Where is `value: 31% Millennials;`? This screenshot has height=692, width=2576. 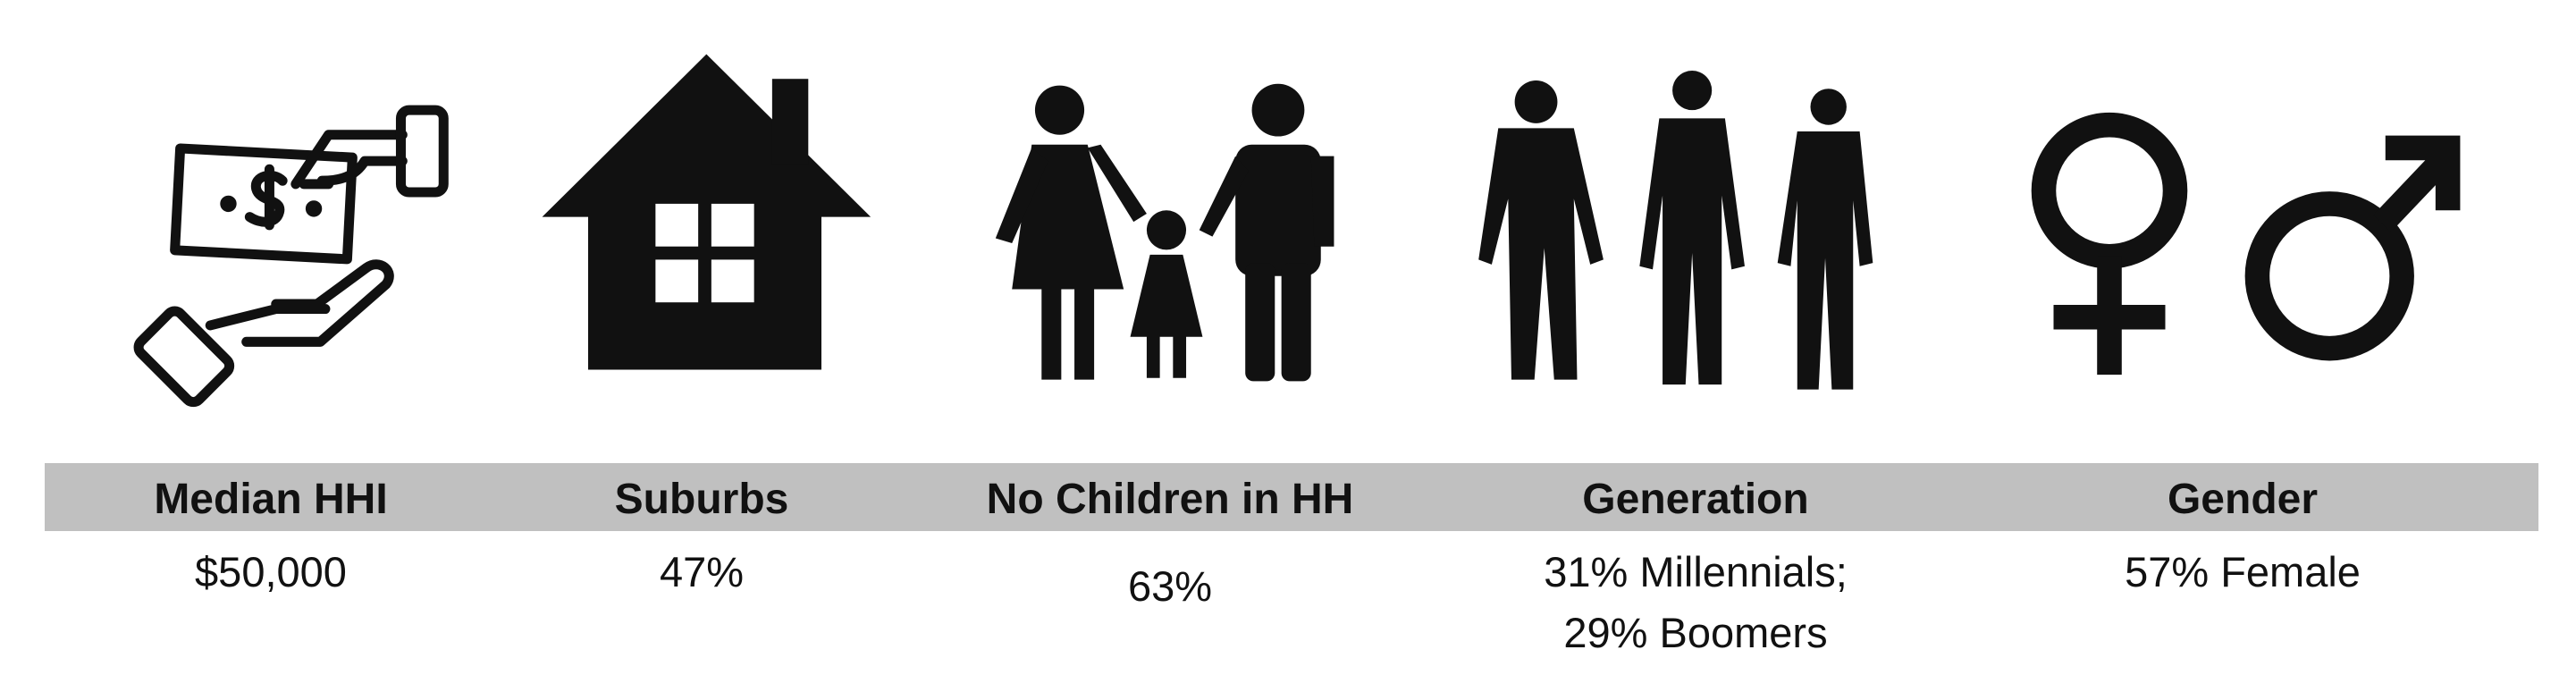 value: 31% Millennials; is located at coordinates (1696, 571).